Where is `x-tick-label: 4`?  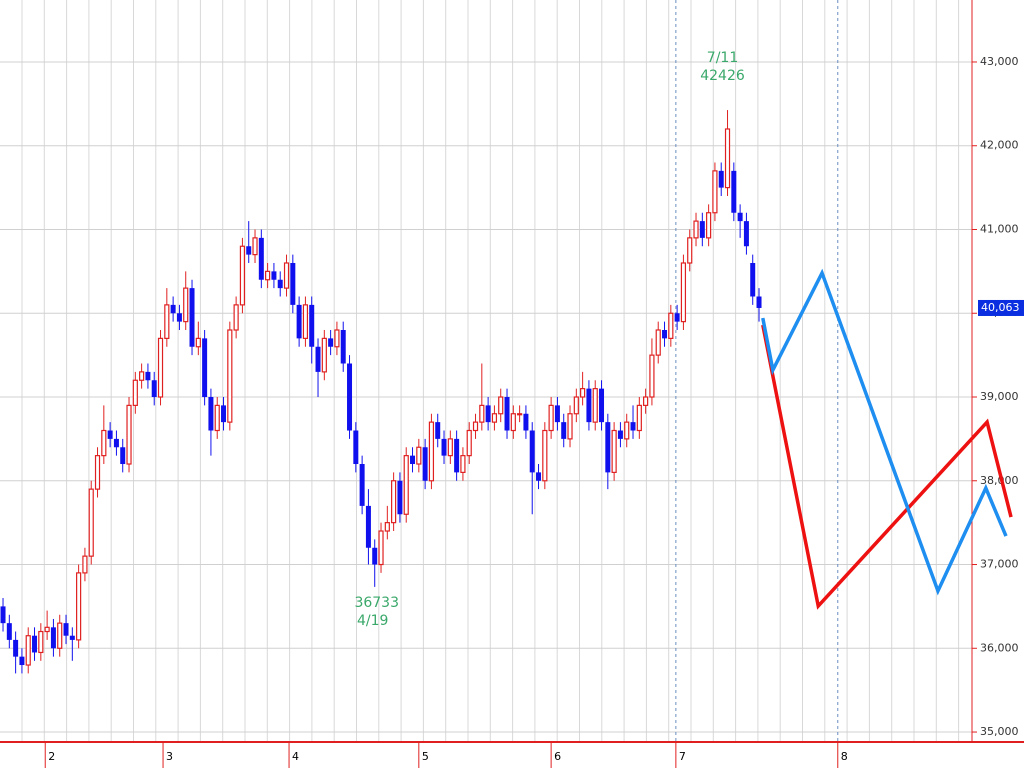
x-tick-label: 4 is located at coordinates (295, 756).